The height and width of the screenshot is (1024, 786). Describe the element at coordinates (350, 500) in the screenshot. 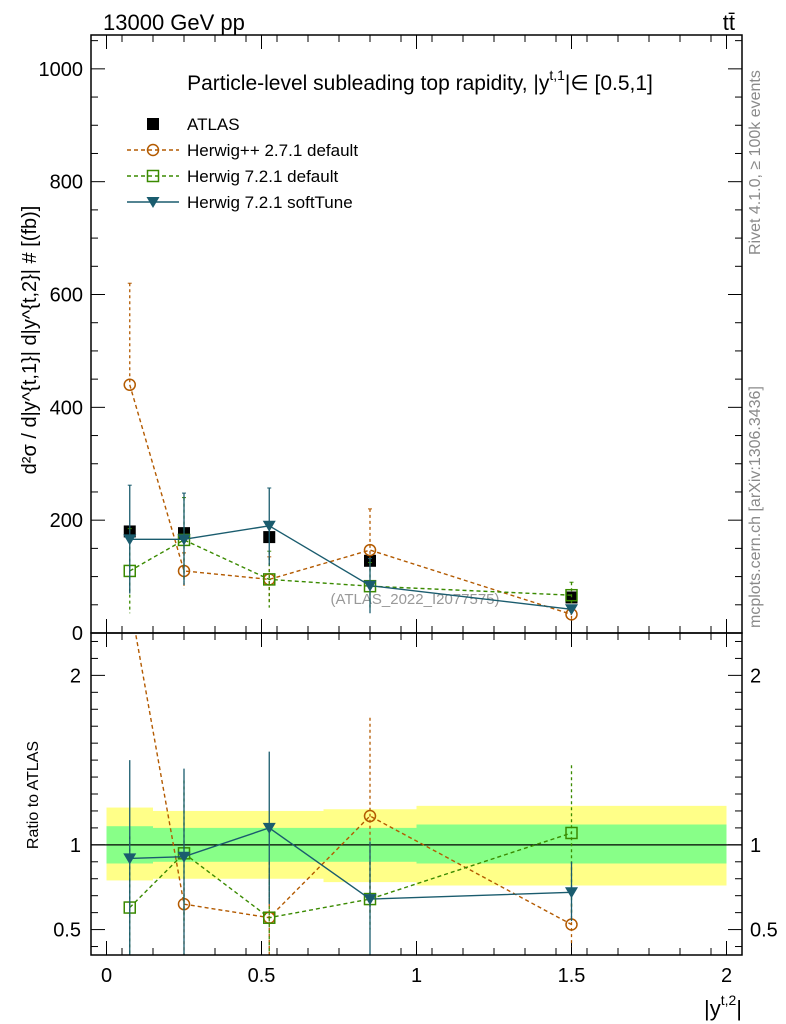

I see `herwig-2-7-1-default-line` at that location.